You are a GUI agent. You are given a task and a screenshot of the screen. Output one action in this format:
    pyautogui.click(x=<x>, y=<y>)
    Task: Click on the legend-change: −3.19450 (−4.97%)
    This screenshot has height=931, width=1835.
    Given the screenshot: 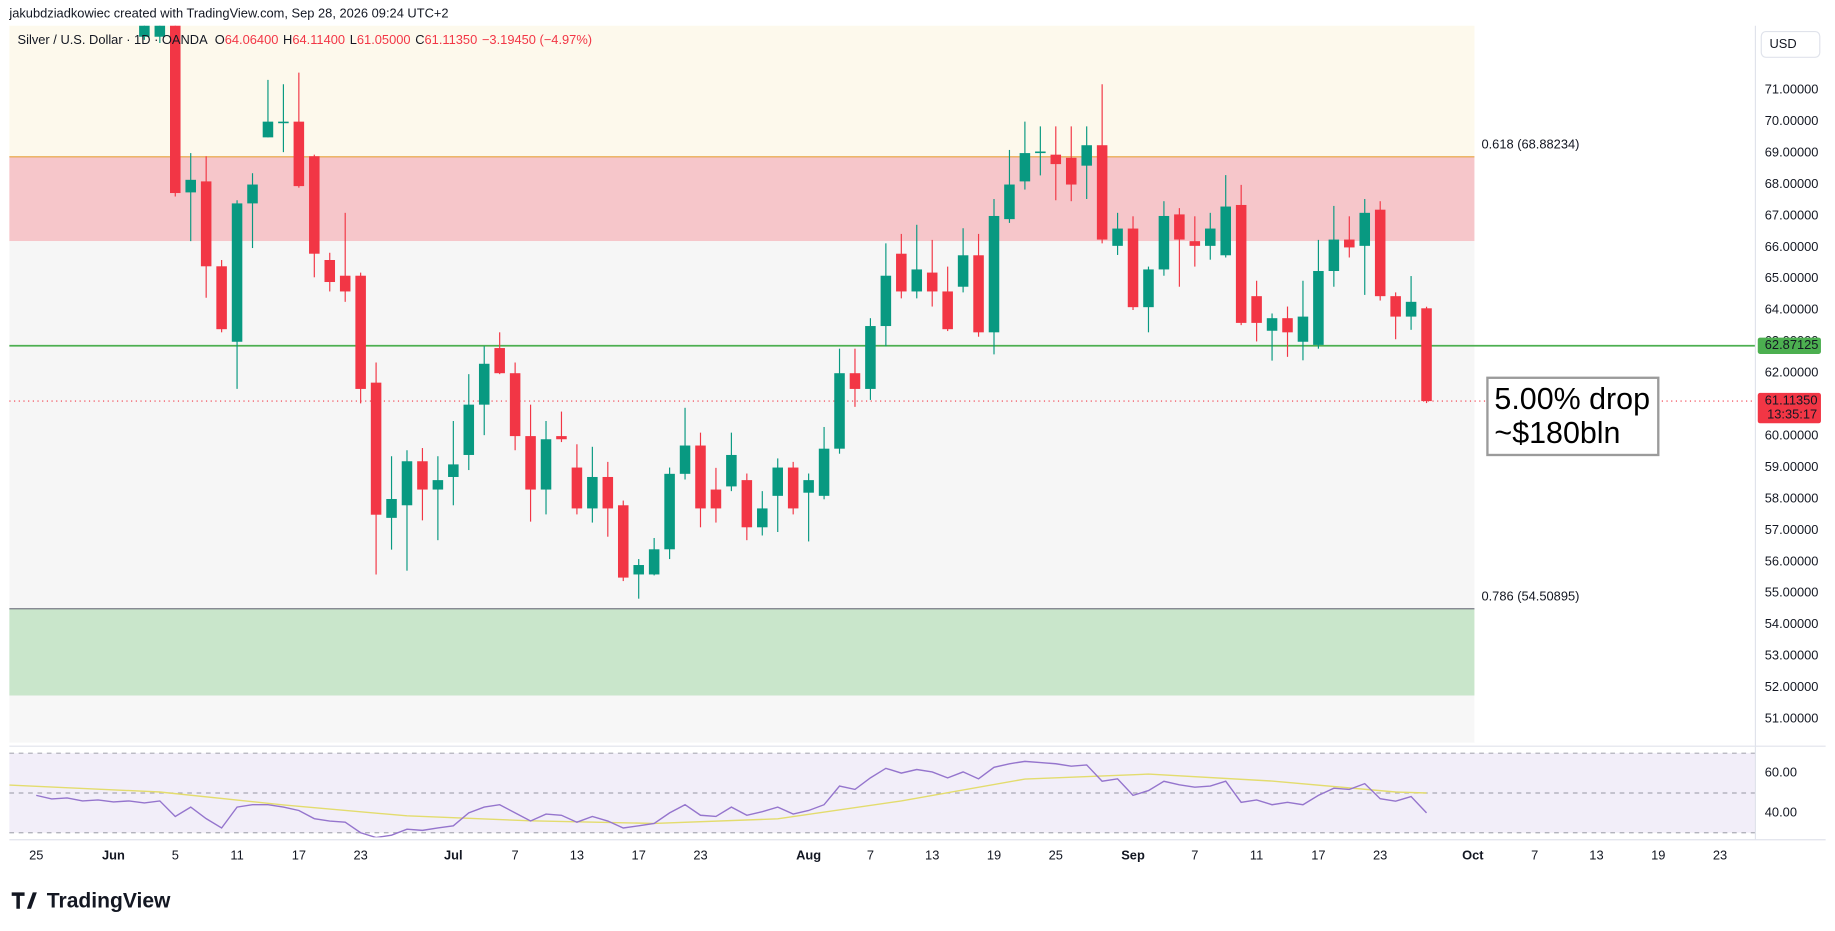 What is the action you would take?
    pyautogui.click(x=537, y=39)
    